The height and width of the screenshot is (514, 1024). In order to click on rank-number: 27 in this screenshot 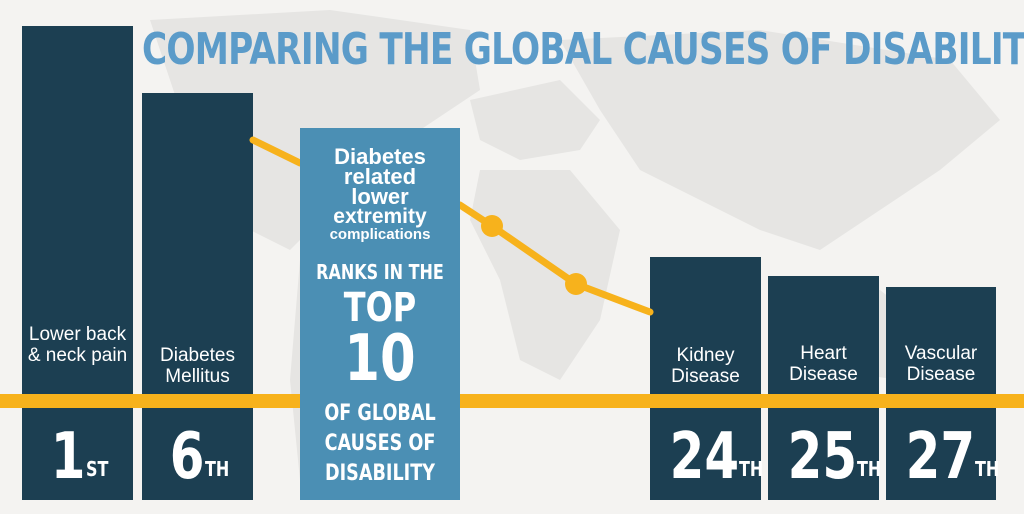, I will do `click(940, 457)`.